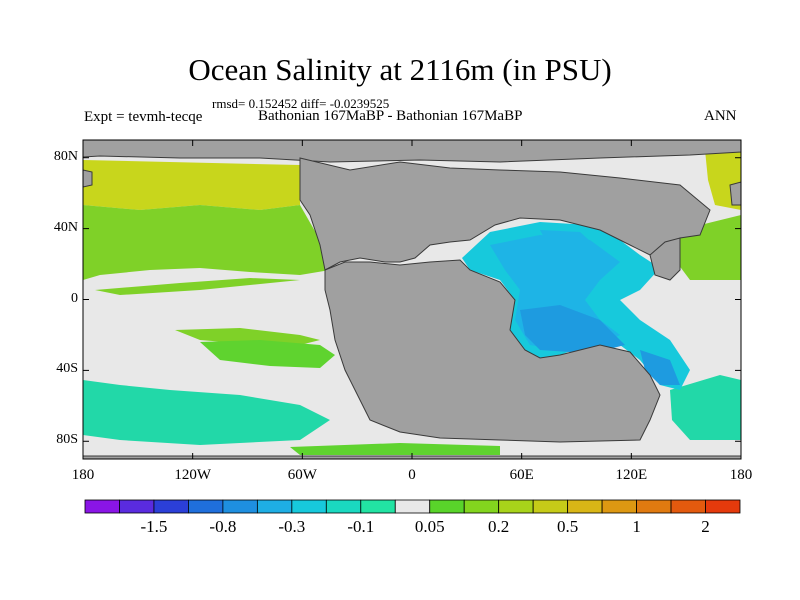 The height and width of the screenshot is (600, 800). Describe the element at coordinates (705, 407) in the screenshot. I see `southern-teal-east` at that location.